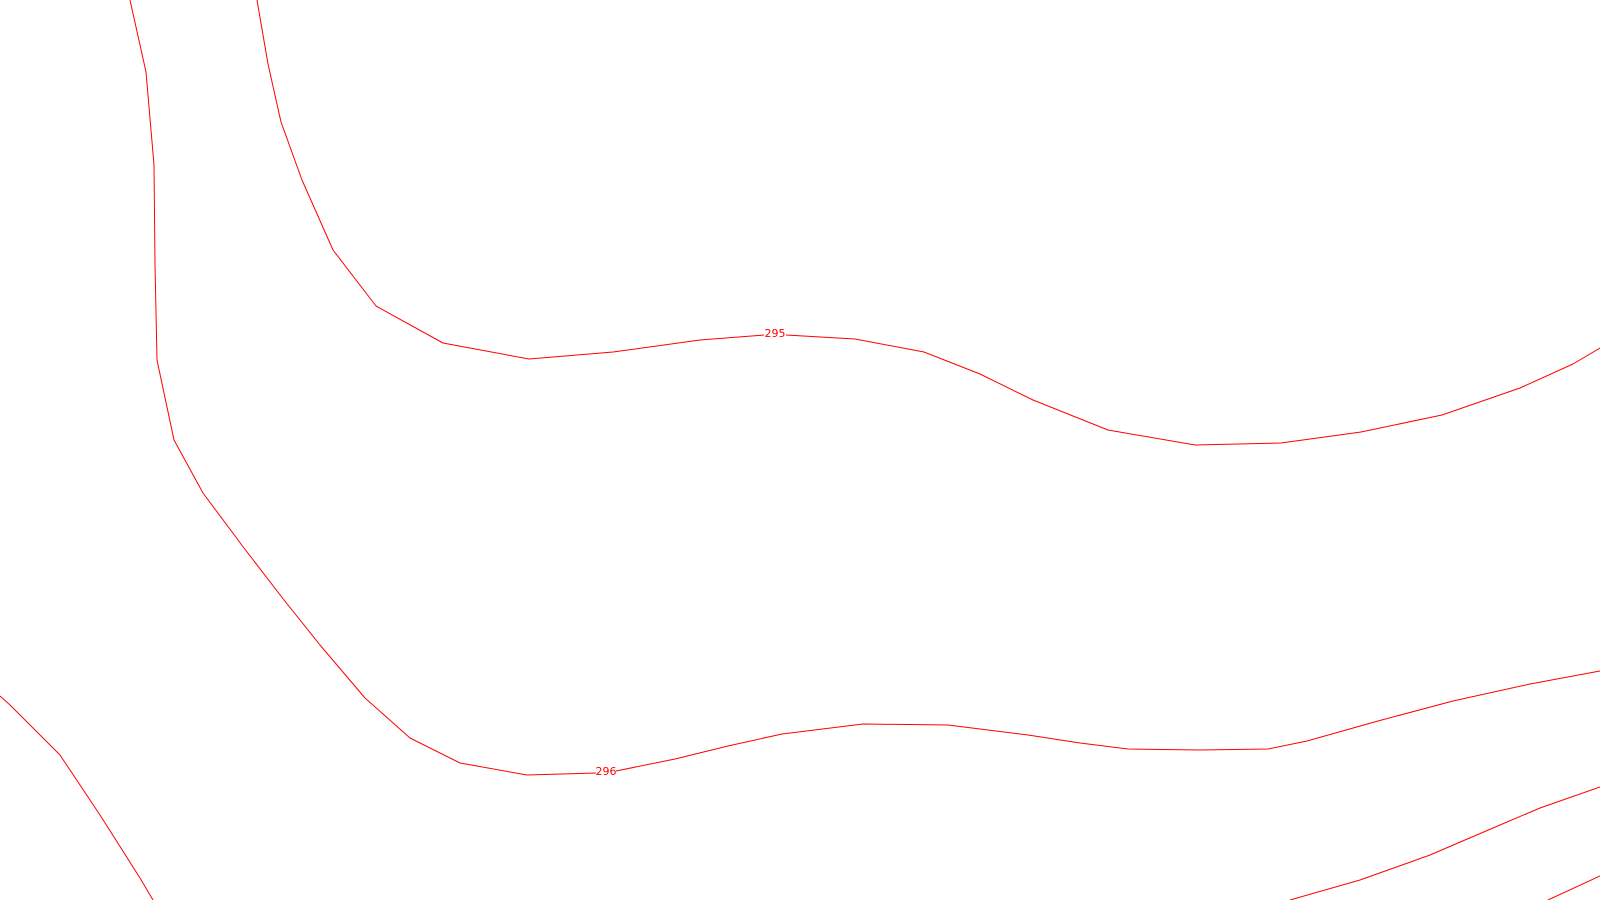  I want to click on contour-line-bottom-right-b, so click(1573, 887).